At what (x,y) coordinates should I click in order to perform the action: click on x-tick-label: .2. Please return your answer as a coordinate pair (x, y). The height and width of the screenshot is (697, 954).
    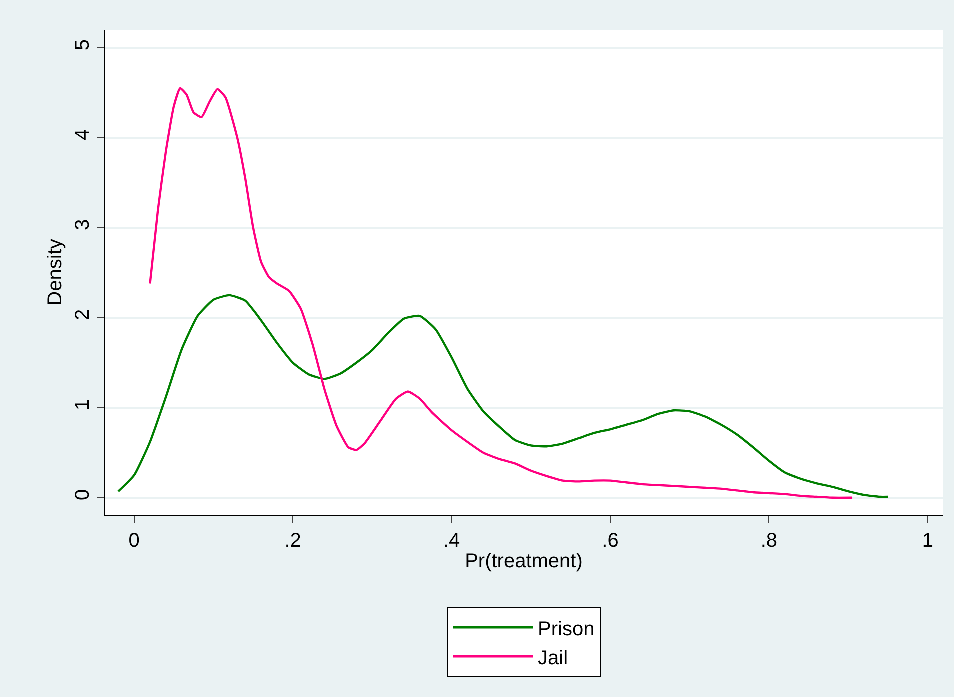
    Looking at the image, I should click on (293, 541).